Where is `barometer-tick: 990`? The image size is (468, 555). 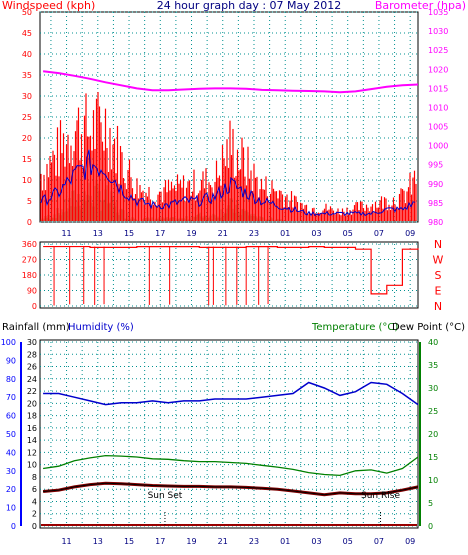
barometer-tick: 990 is located at coordinates (435, 184).